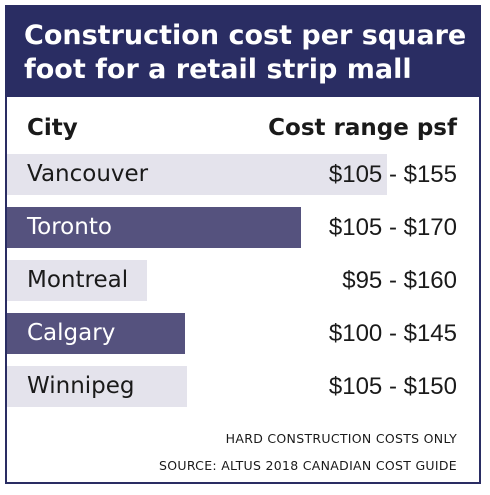  Describe the element at coordinates (218, 69) in the screenshot. I see `chart-title-line-2: foot for a retail strip mall` at that location.